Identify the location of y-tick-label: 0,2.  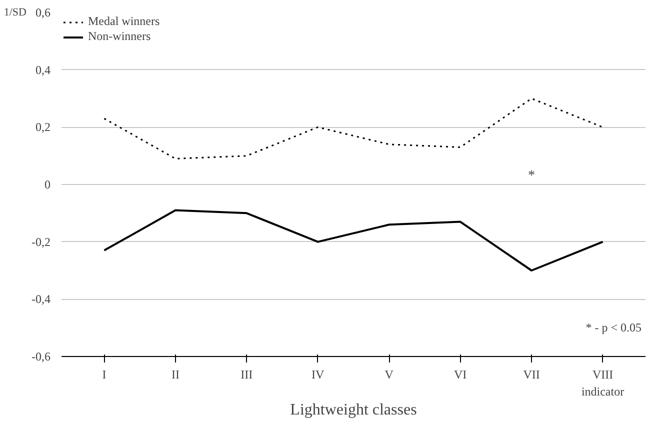
(43, 127).